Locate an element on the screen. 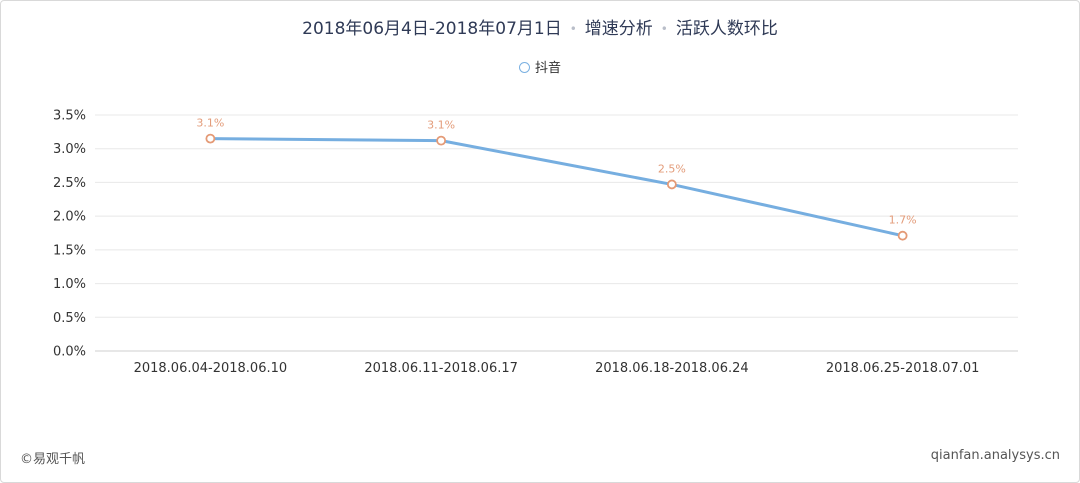  y-tick-label: 0.0% is located at coordinates (69, 352).